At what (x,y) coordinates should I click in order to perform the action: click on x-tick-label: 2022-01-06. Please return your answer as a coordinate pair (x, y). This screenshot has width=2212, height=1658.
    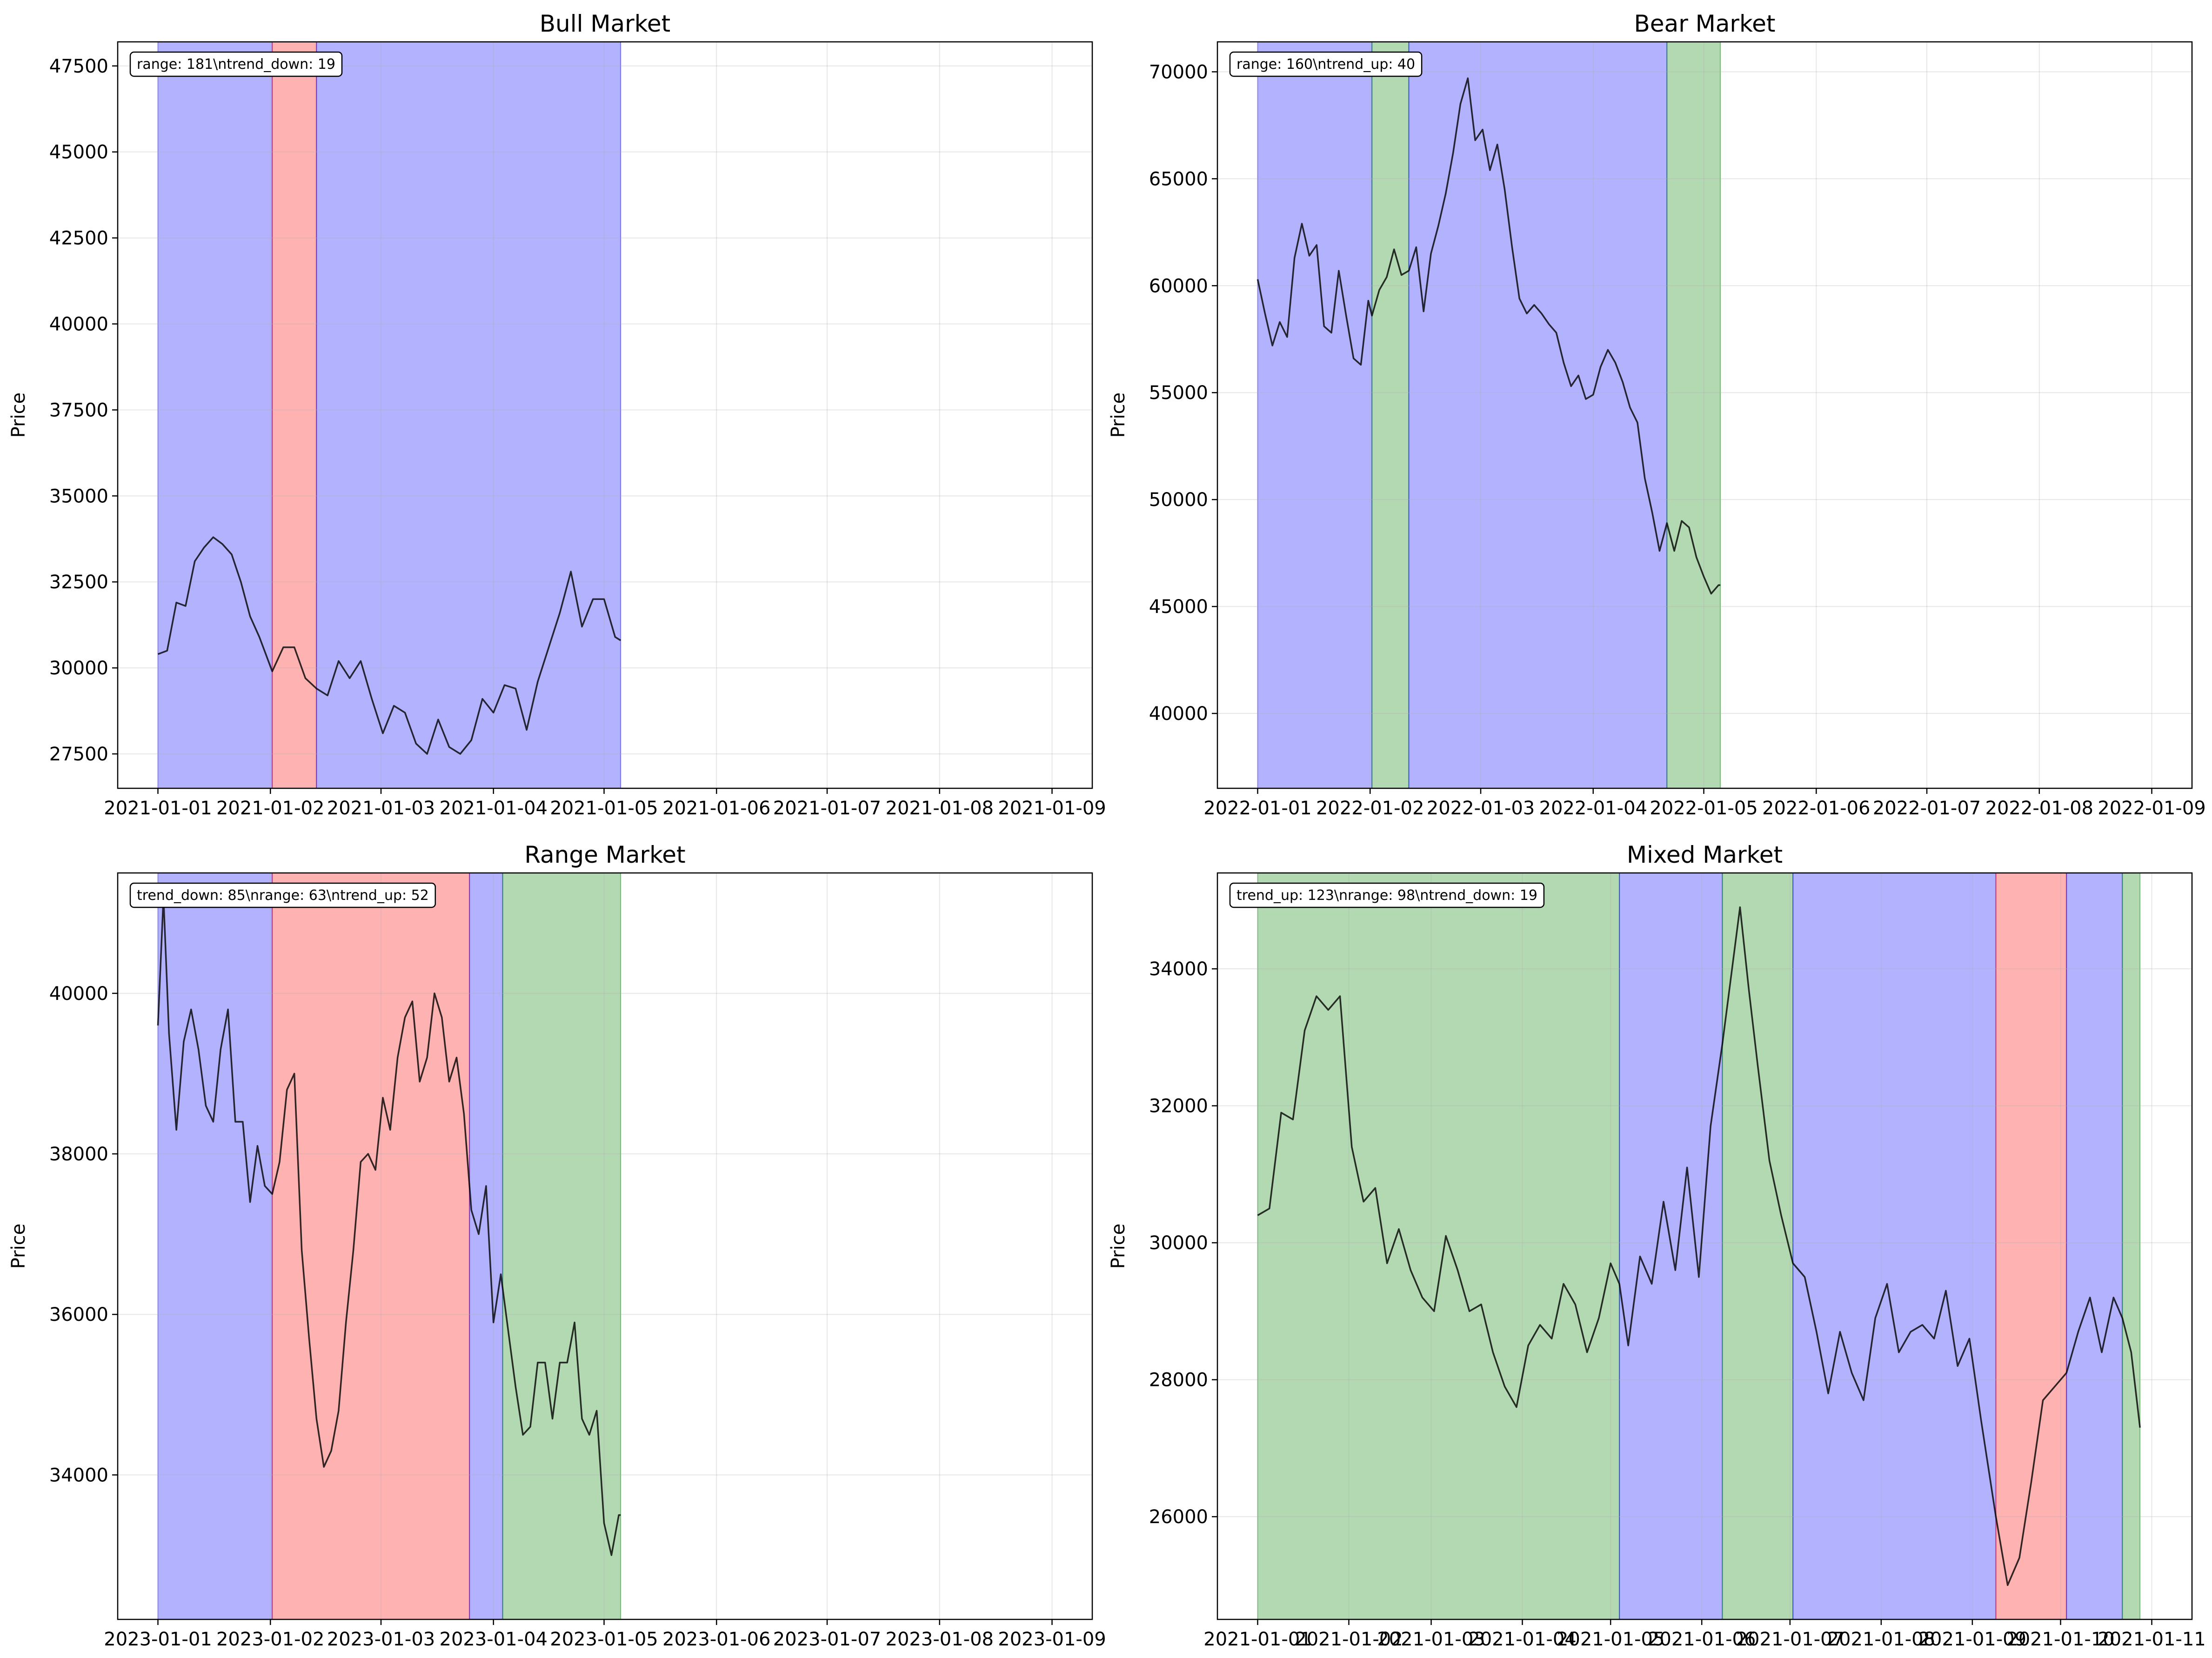
    Looking at the image, I should click on (1816, 808).